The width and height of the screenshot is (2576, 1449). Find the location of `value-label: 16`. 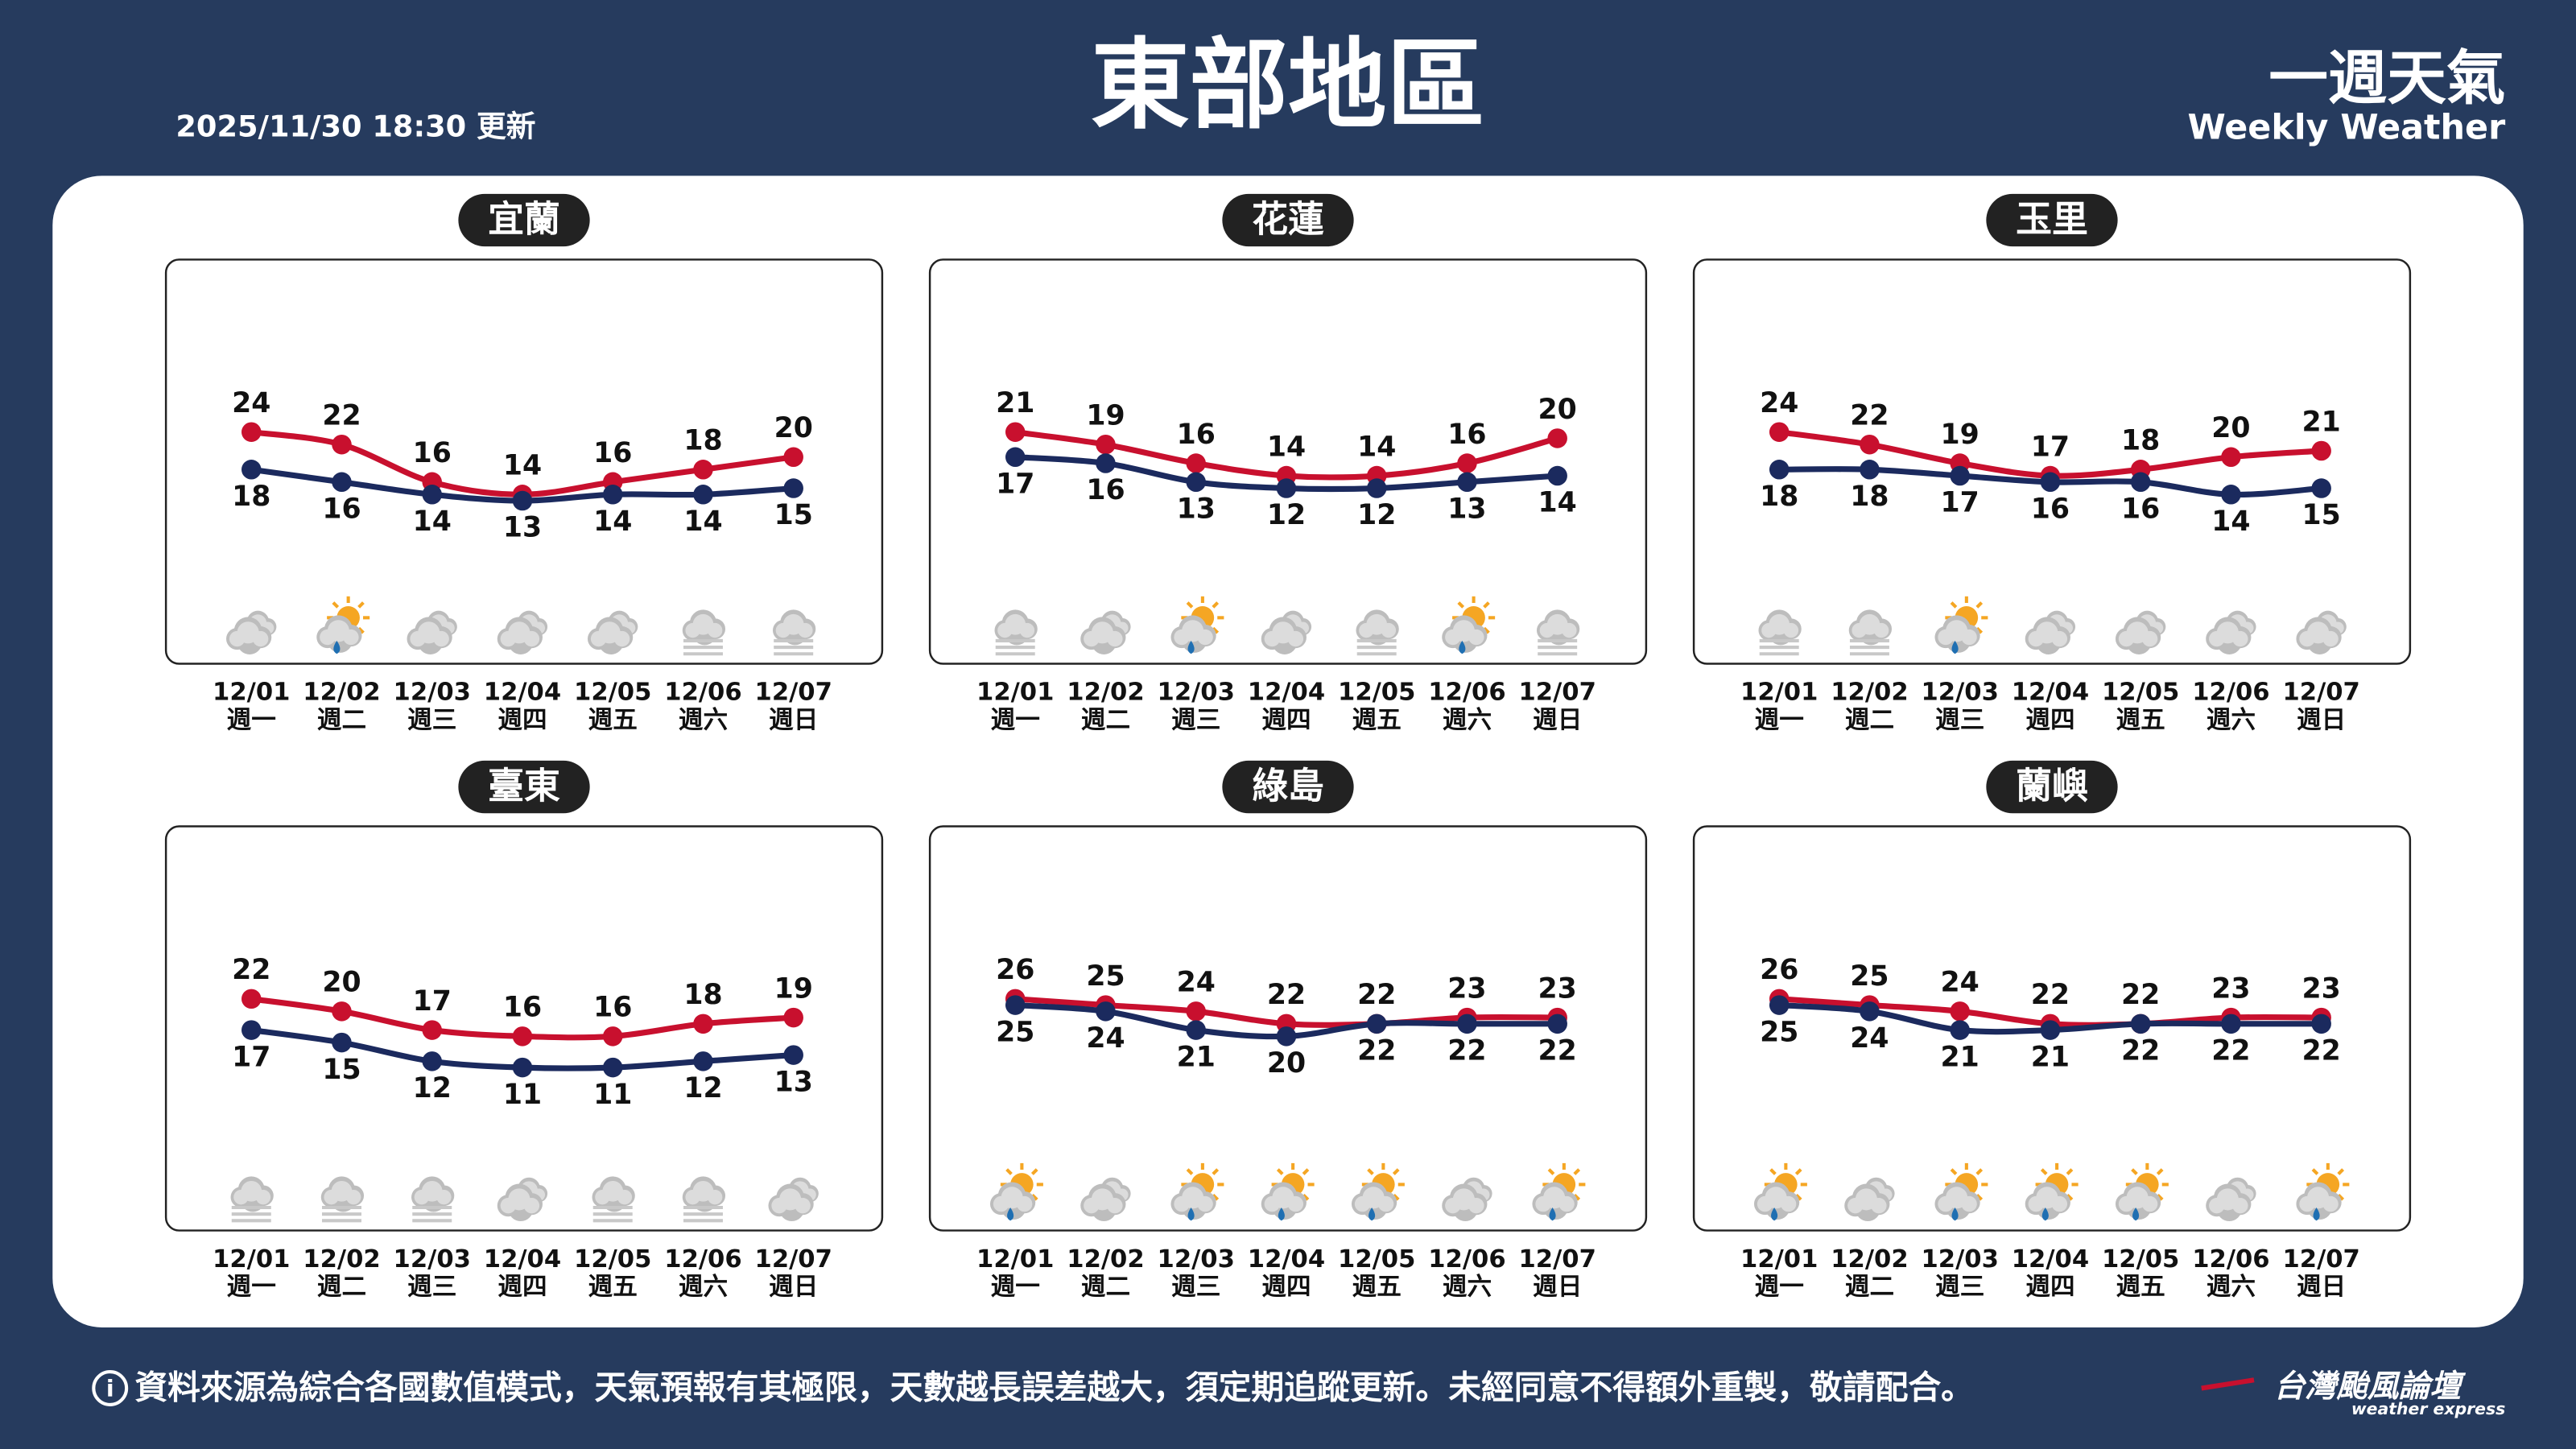

value-label: 16 is located at coordinates (432, 453).